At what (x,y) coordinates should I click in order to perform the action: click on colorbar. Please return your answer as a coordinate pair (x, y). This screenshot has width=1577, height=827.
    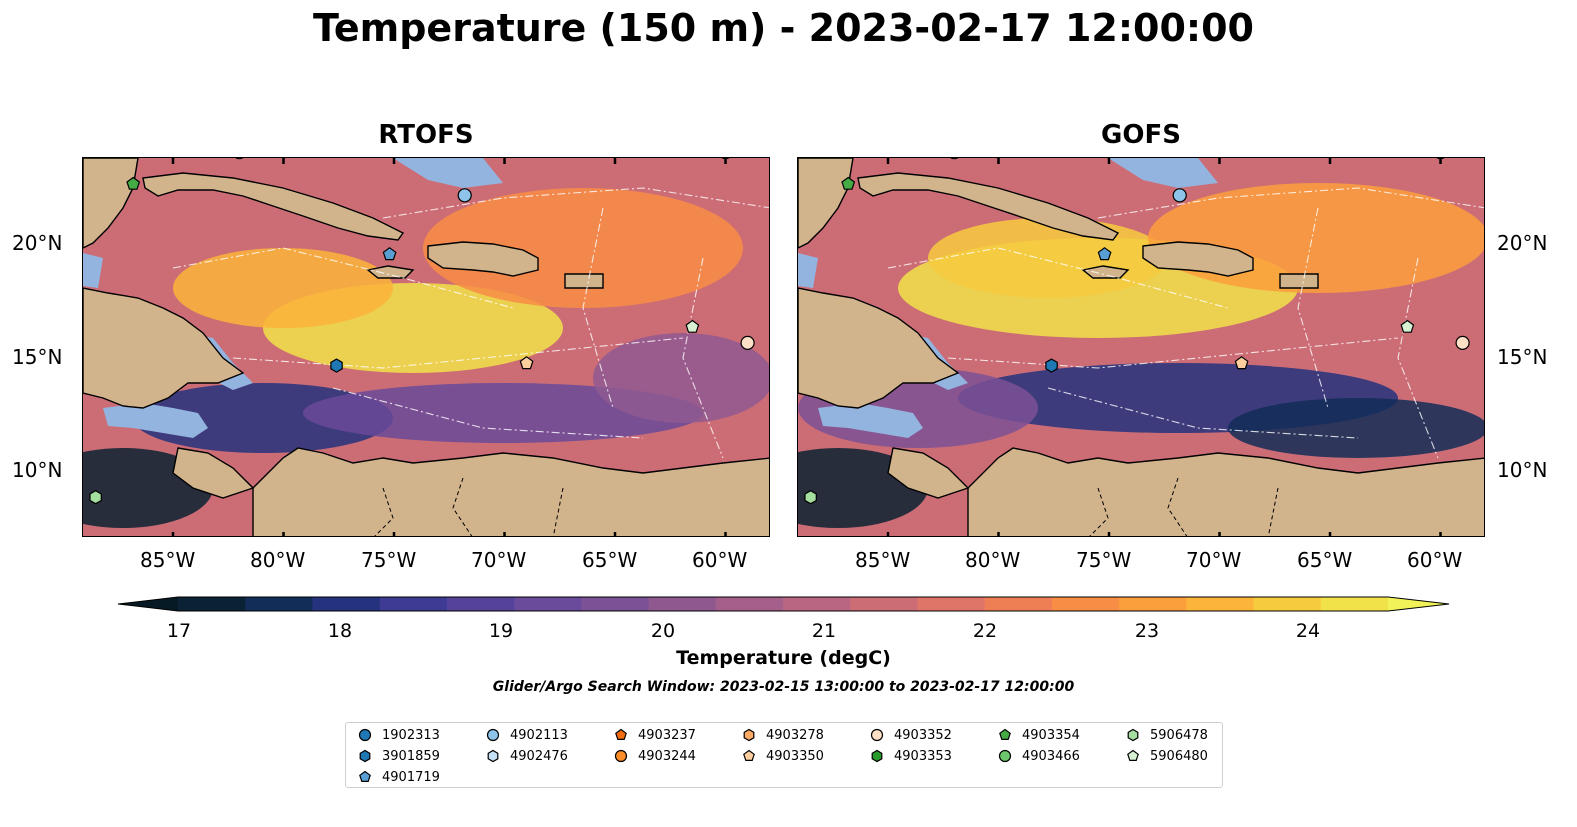
    Looking at the image, I should click on (784, 604).